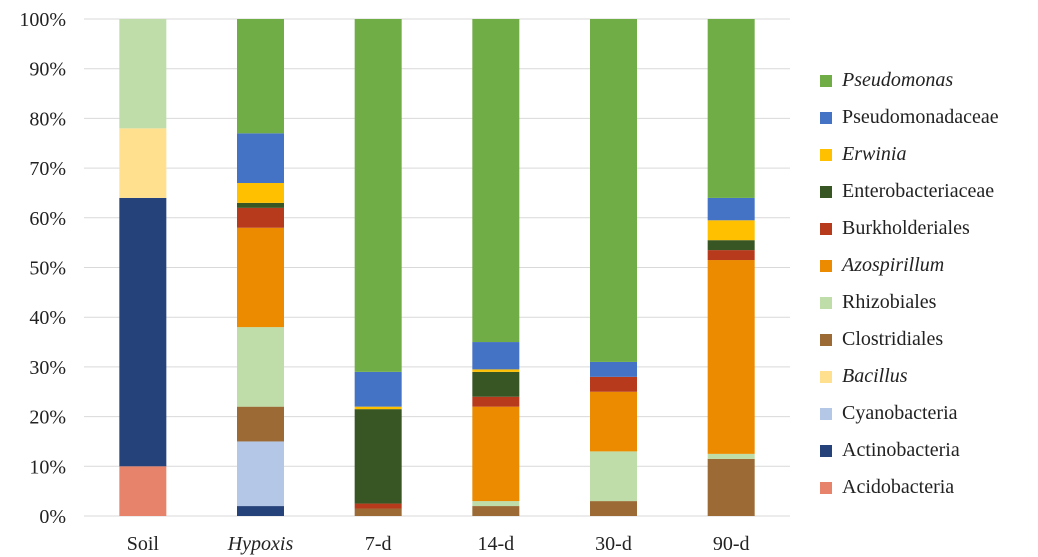 This screenshot has width=1038, height=557. I want to click on legend-label: Cyanobacteria, so click(900, 413).